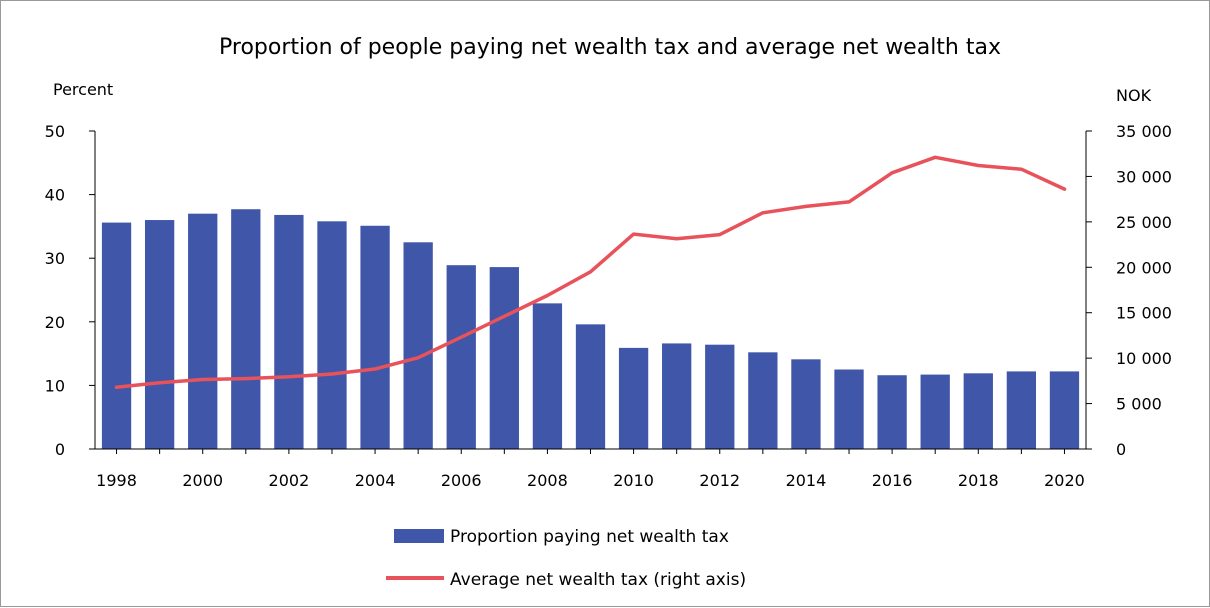 The height and width of the screenshot is (608, 1210). Describe the element at coordinates (634, 234) in the screenshot. I see `line-point-2010` at that location.